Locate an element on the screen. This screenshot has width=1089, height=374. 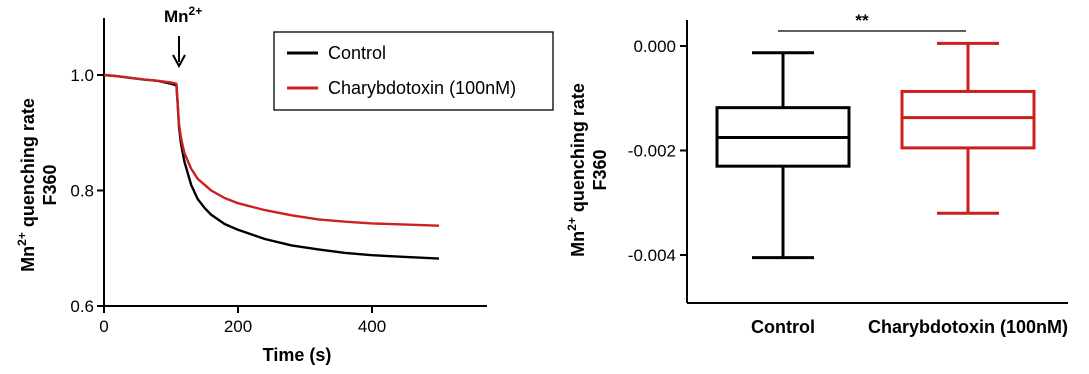
right-y-title-sup: 2+ is located at coordinates (572, 224).